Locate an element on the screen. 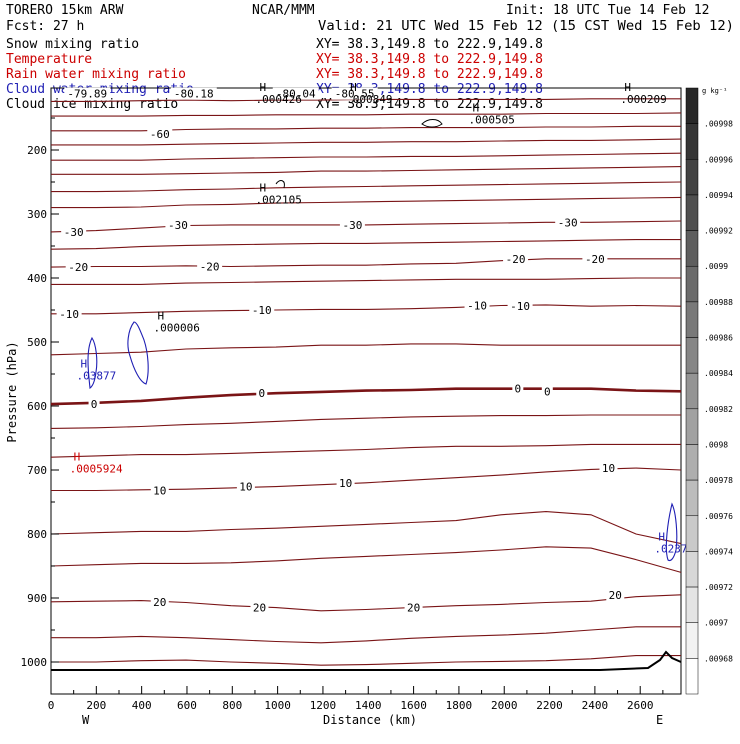 The height and width of the screenshot is (744, 740). maximum-value: .03877 is located at coordinates (96, 376).